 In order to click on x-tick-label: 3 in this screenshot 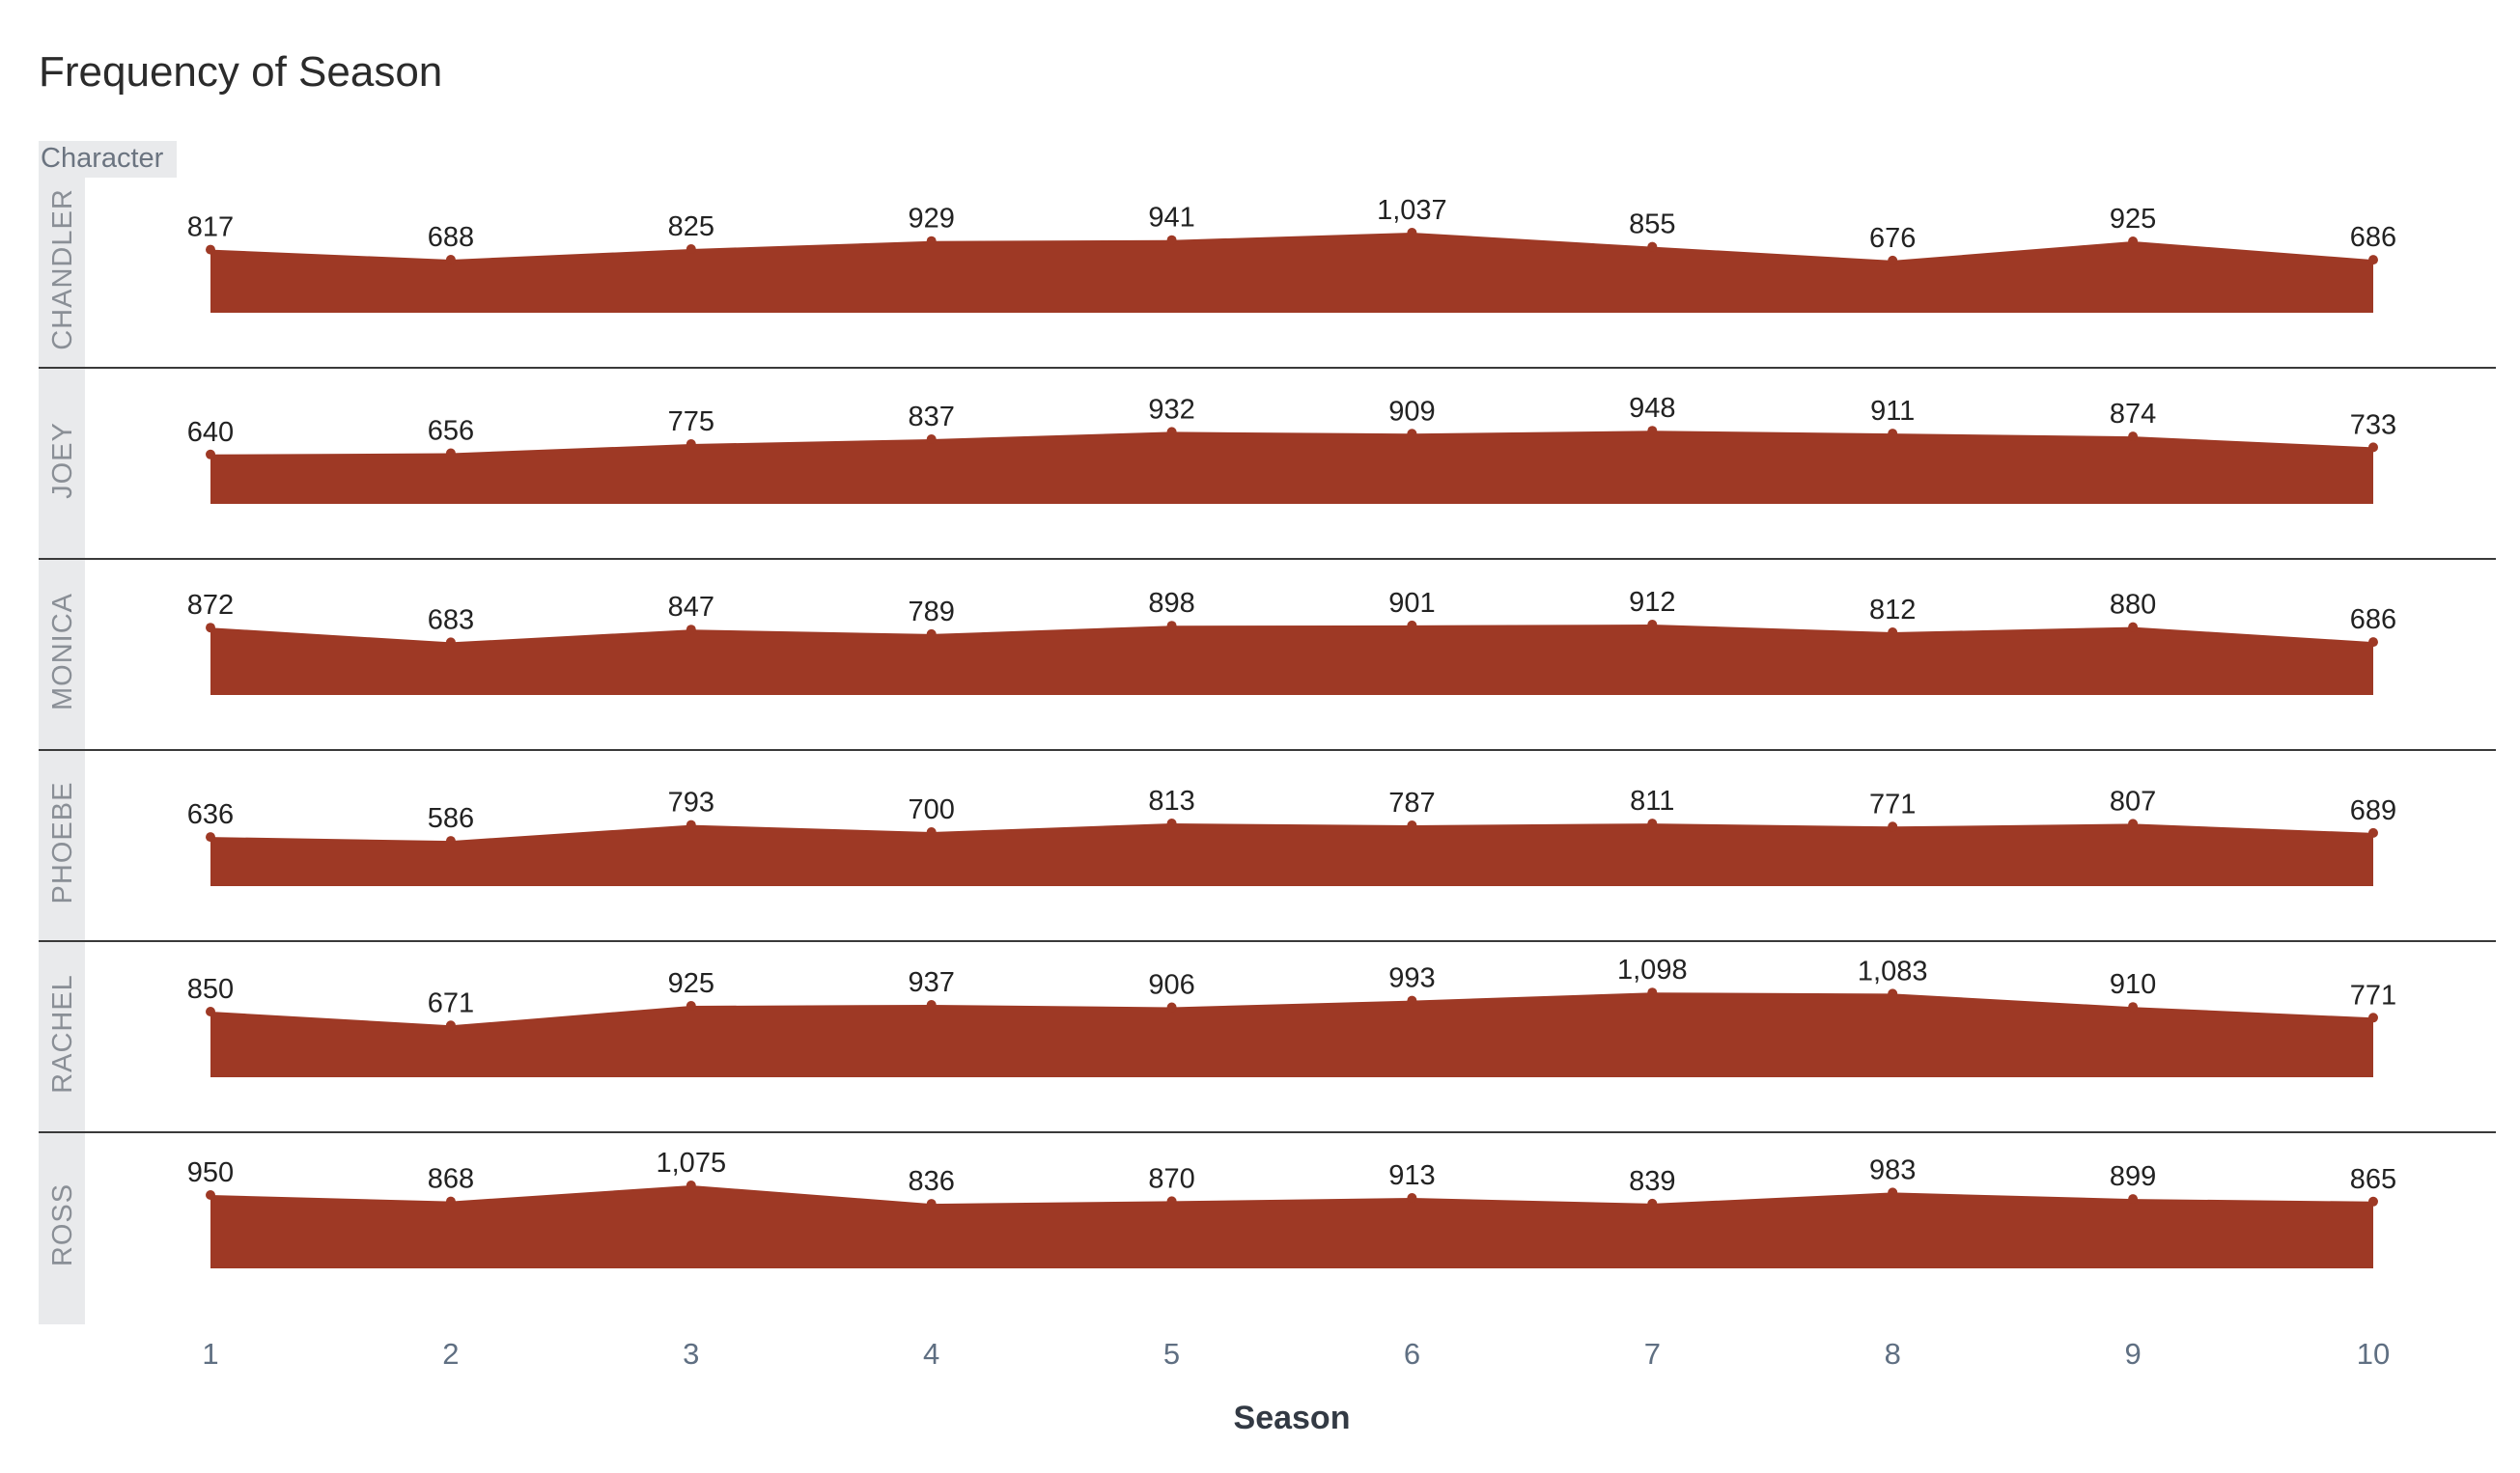, I will do `click(691, 1354)`.